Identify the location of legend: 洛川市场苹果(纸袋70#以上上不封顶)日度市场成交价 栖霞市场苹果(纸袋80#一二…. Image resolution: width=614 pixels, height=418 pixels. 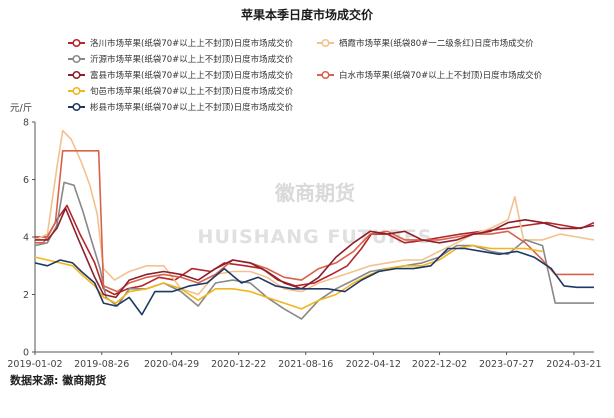
(305, 75).